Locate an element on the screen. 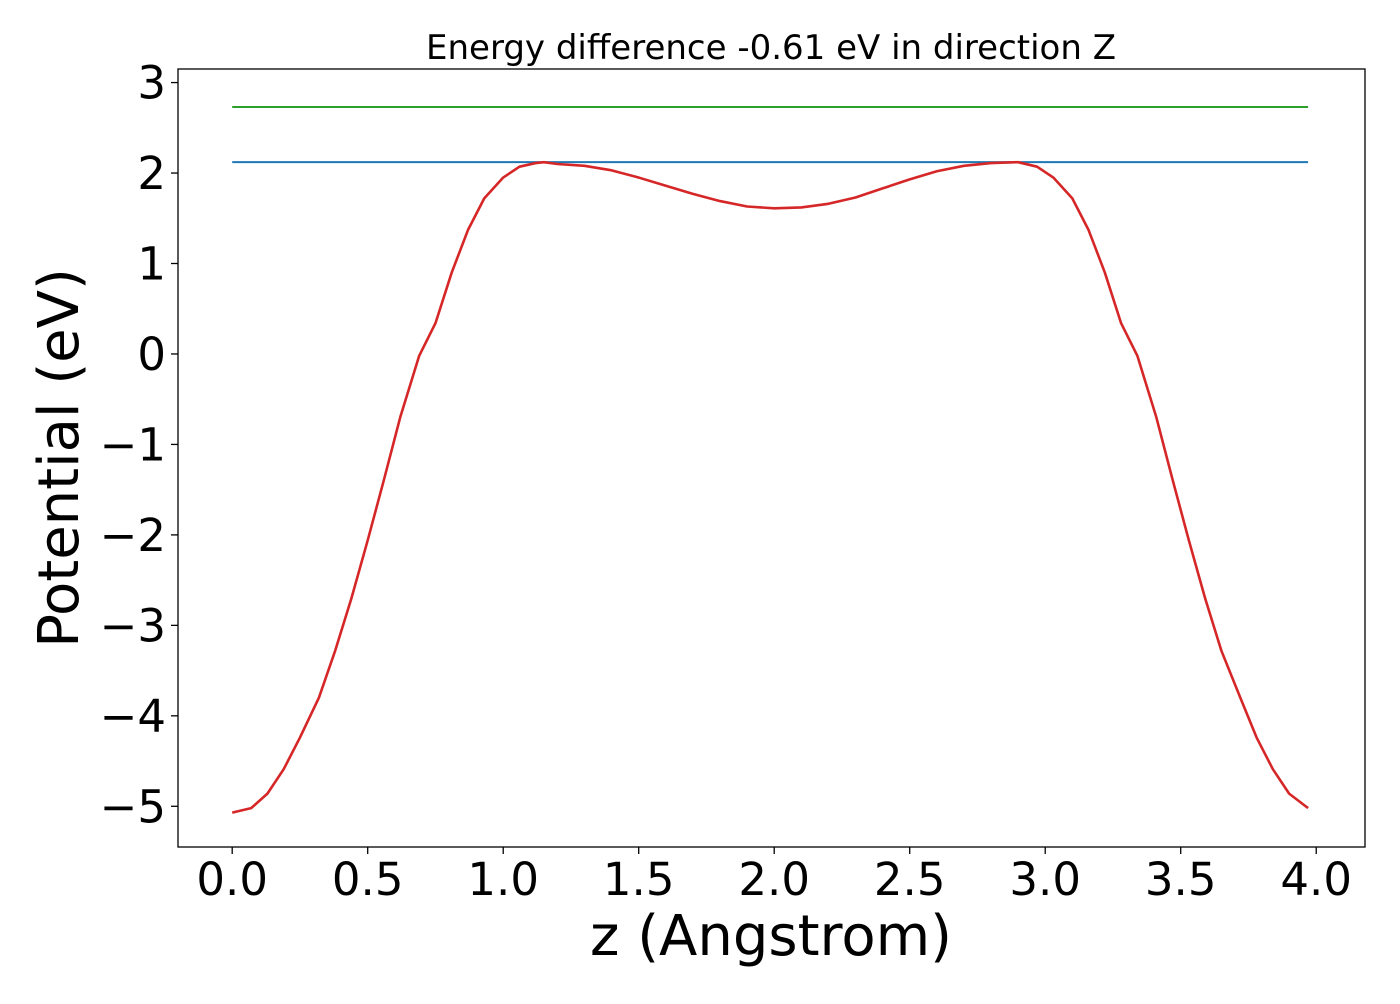 Image resolution: width=1400 pixels, height=1004 pixels. y-tick-label: 2 is located at coordinates (151, 173).